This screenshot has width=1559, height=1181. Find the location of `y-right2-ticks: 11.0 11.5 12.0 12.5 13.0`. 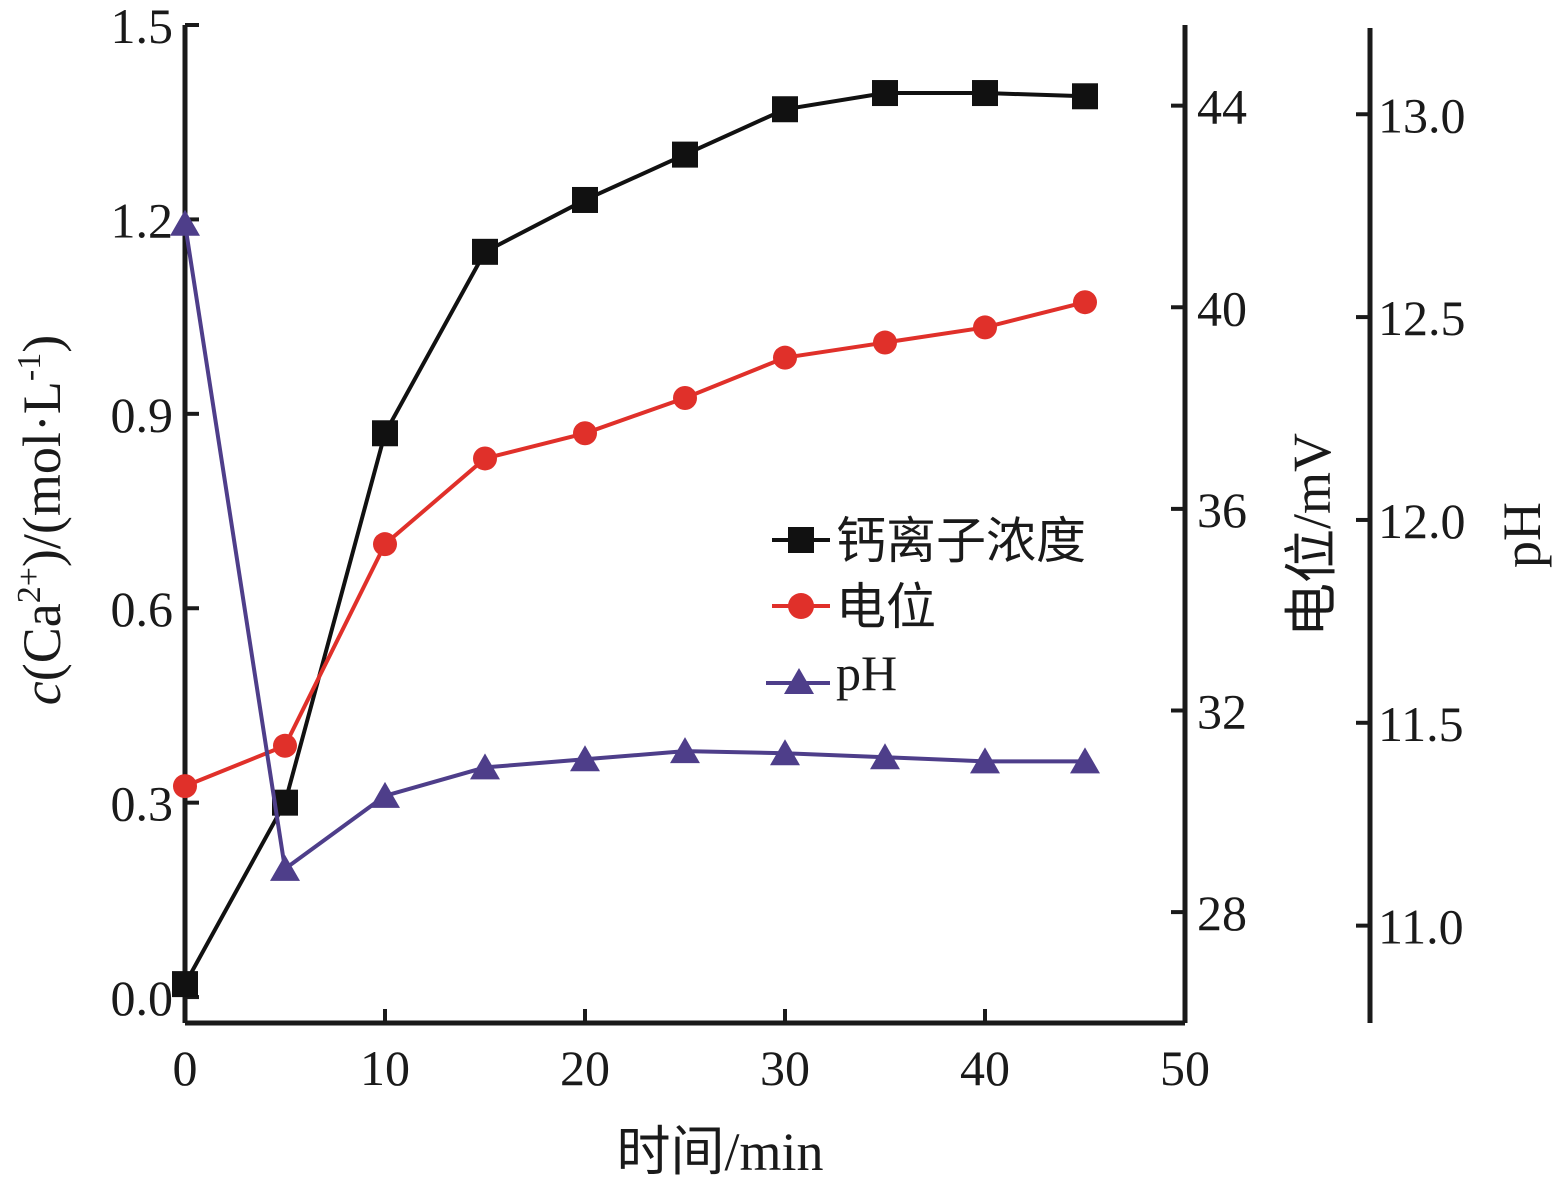

y-right2-ticks: 11.0 11.5 12.0 12.5 13.0 is located at coordinates (1411, 521).